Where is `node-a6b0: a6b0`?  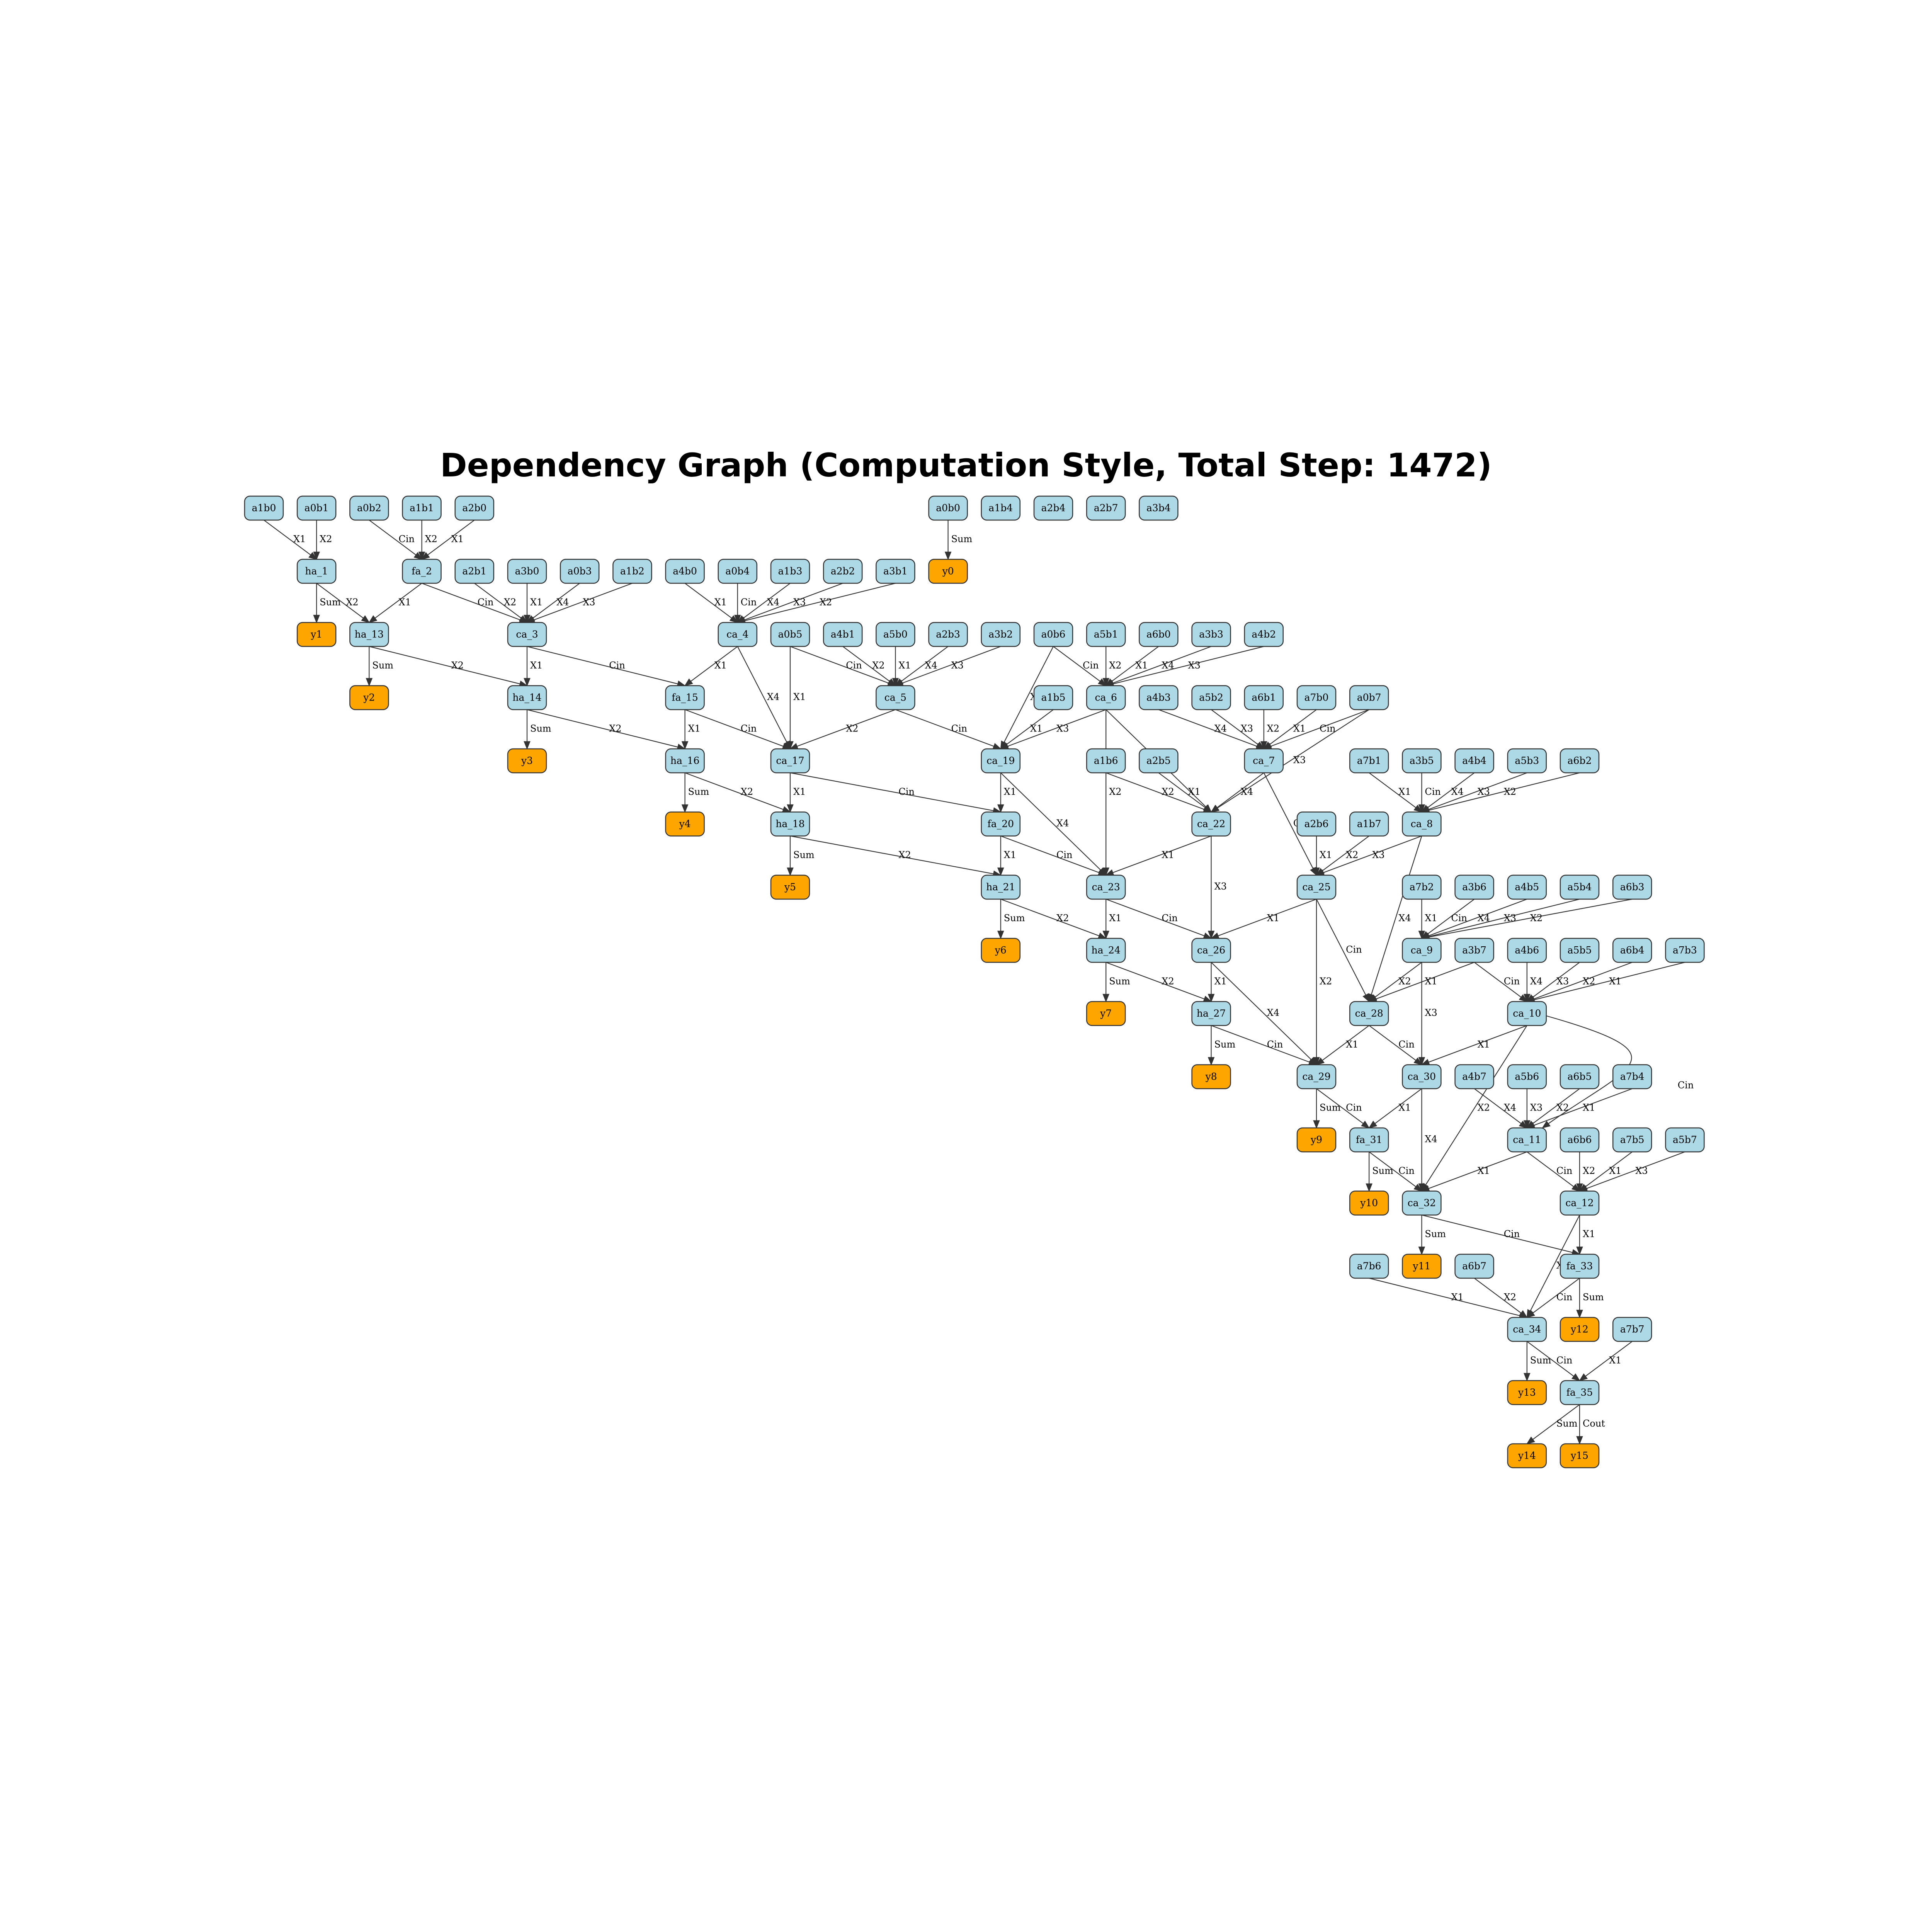 node-a6b0: a6b0 is located at coordinates (1159, 635).